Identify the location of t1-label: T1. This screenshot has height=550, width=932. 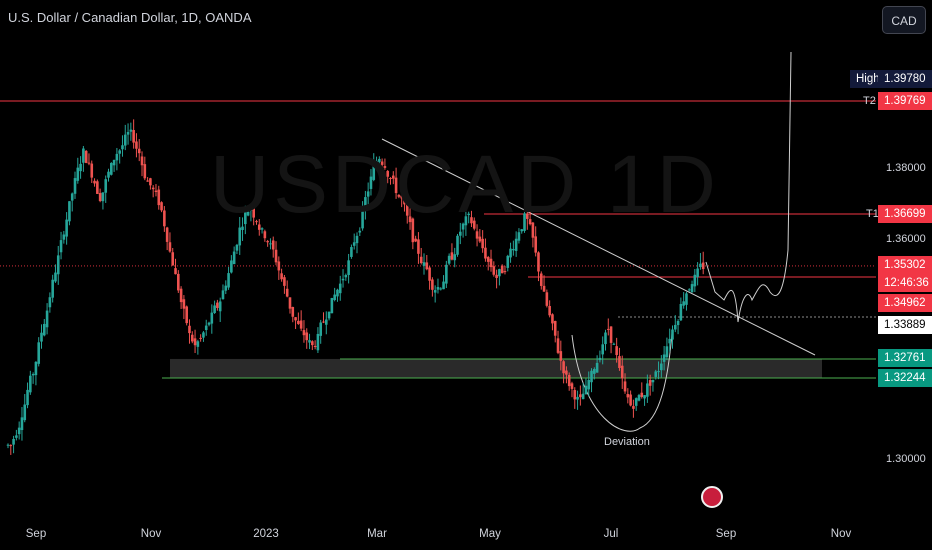
(872, 214).